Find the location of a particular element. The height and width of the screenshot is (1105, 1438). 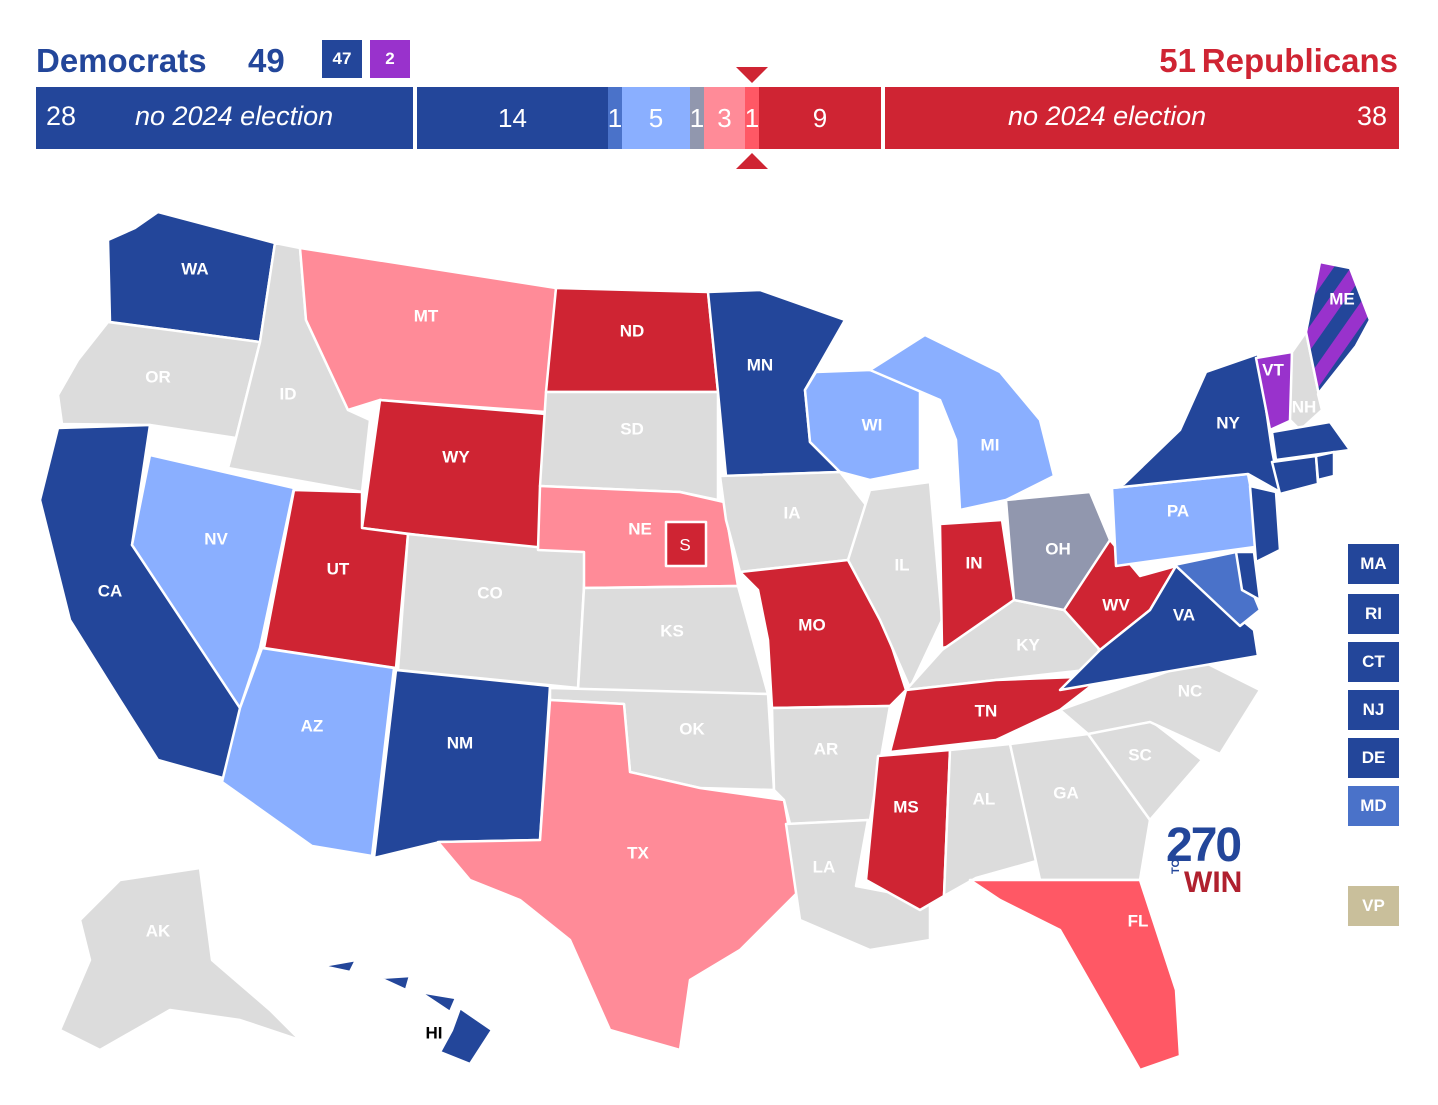

label-KY: KY is located at coordinates (1028, 644).